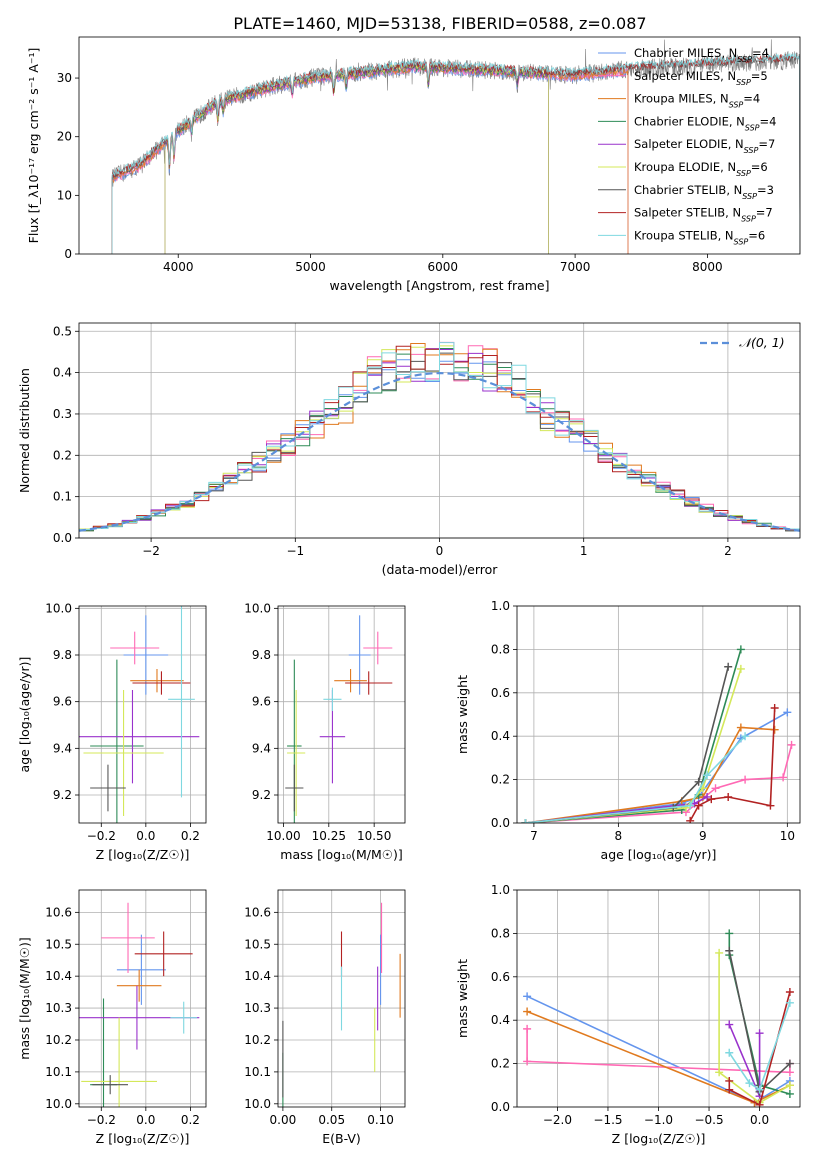 Image resolution: width=819 pixels, height=1170 pixels. Describe the element at coordinates (679, 213) in the screenshot. I see `legend-series-name: Salpeter STELIB` at that location.